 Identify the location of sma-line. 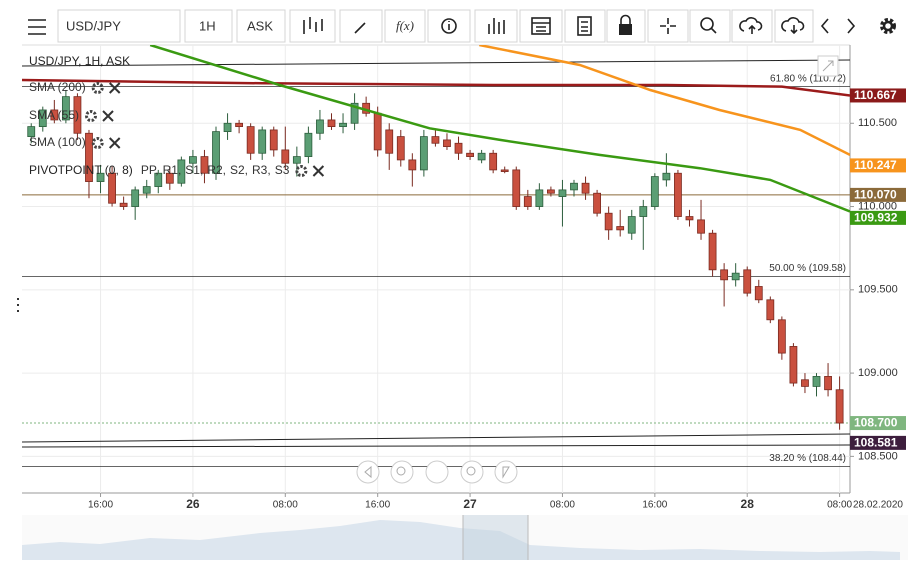
(664, 101).